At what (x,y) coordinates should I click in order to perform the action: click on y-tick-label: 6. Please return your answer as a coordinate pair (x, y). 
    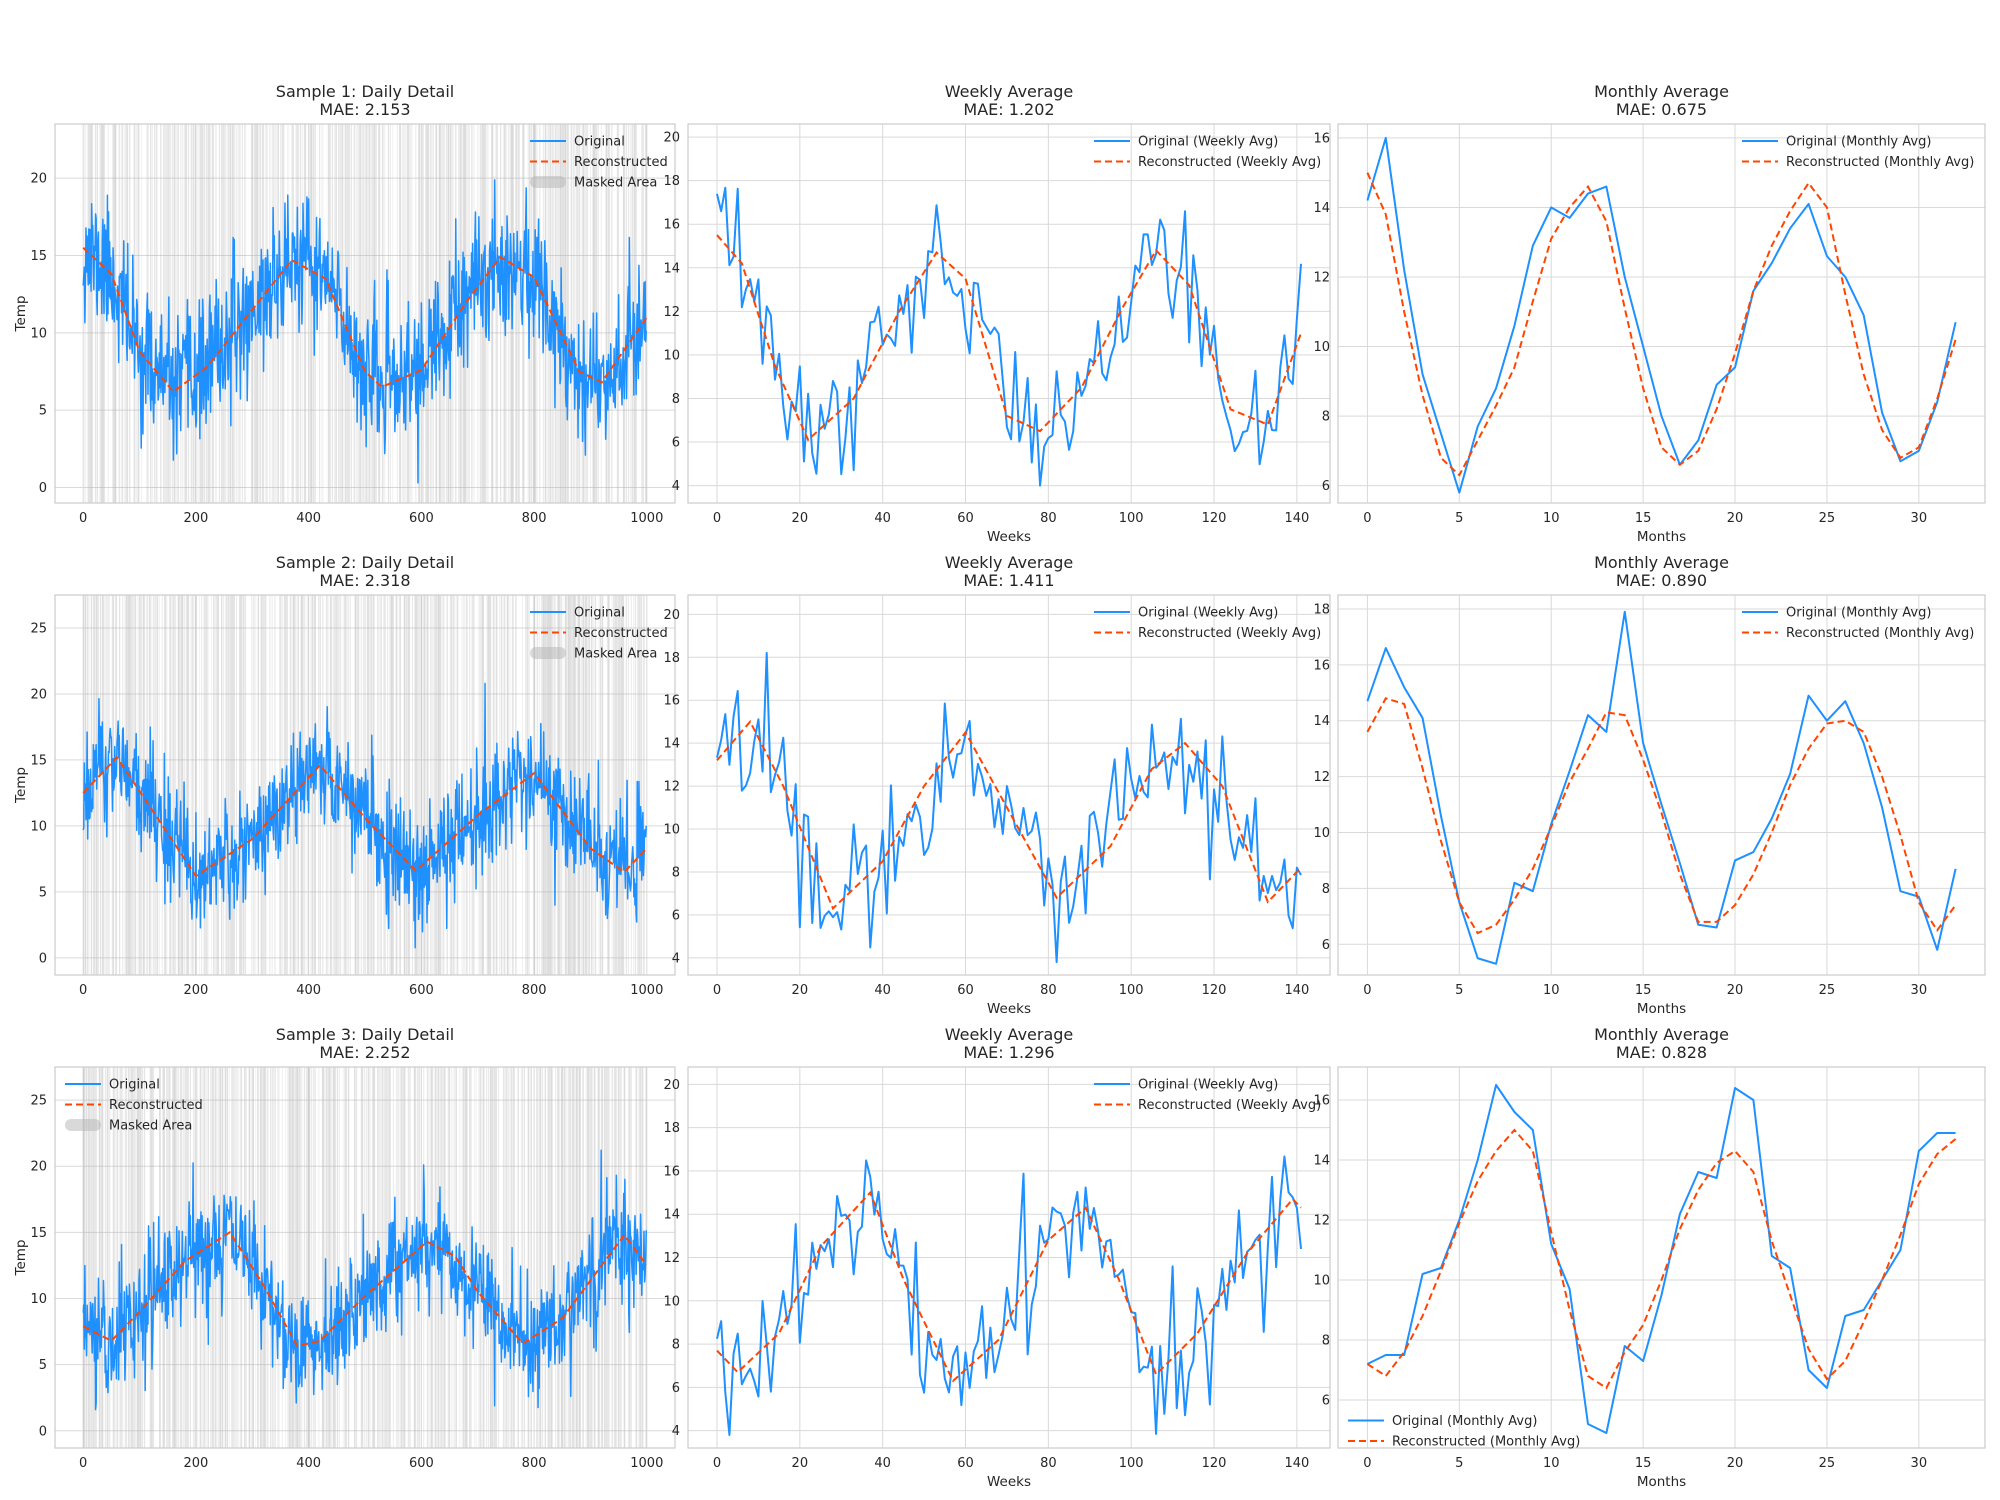
    Looking at the image, I should click on (676, 443).